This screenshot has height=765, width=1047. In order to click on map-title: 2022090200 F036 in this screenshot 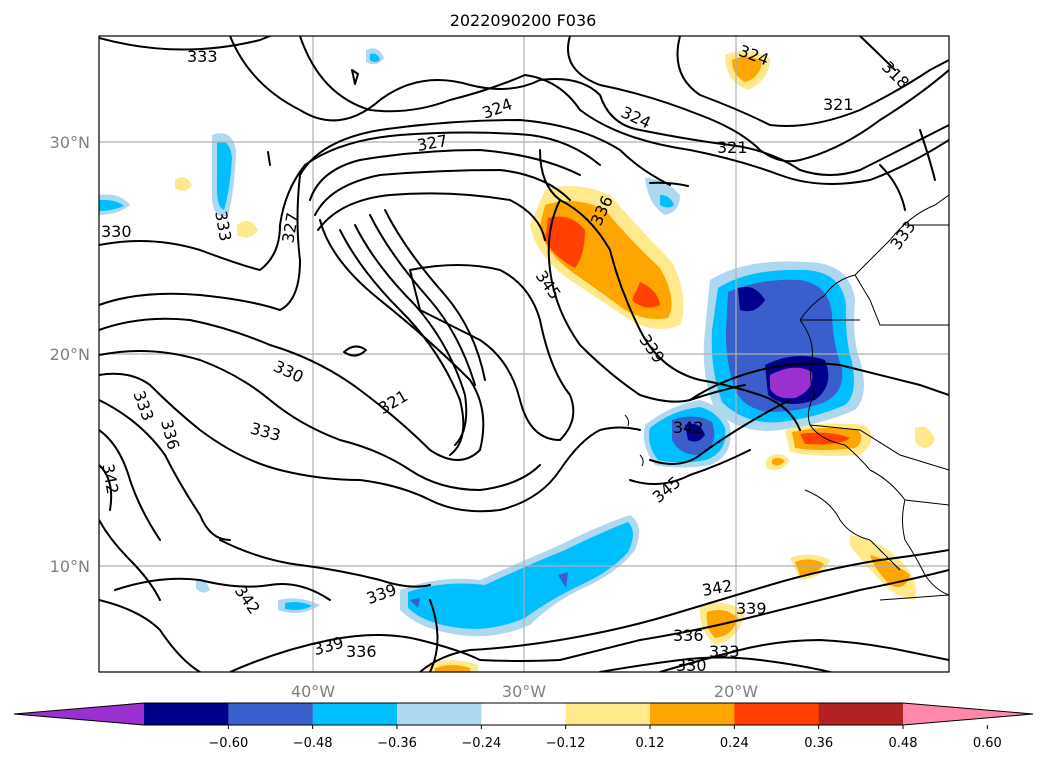, I will do `click(523, 20)`.